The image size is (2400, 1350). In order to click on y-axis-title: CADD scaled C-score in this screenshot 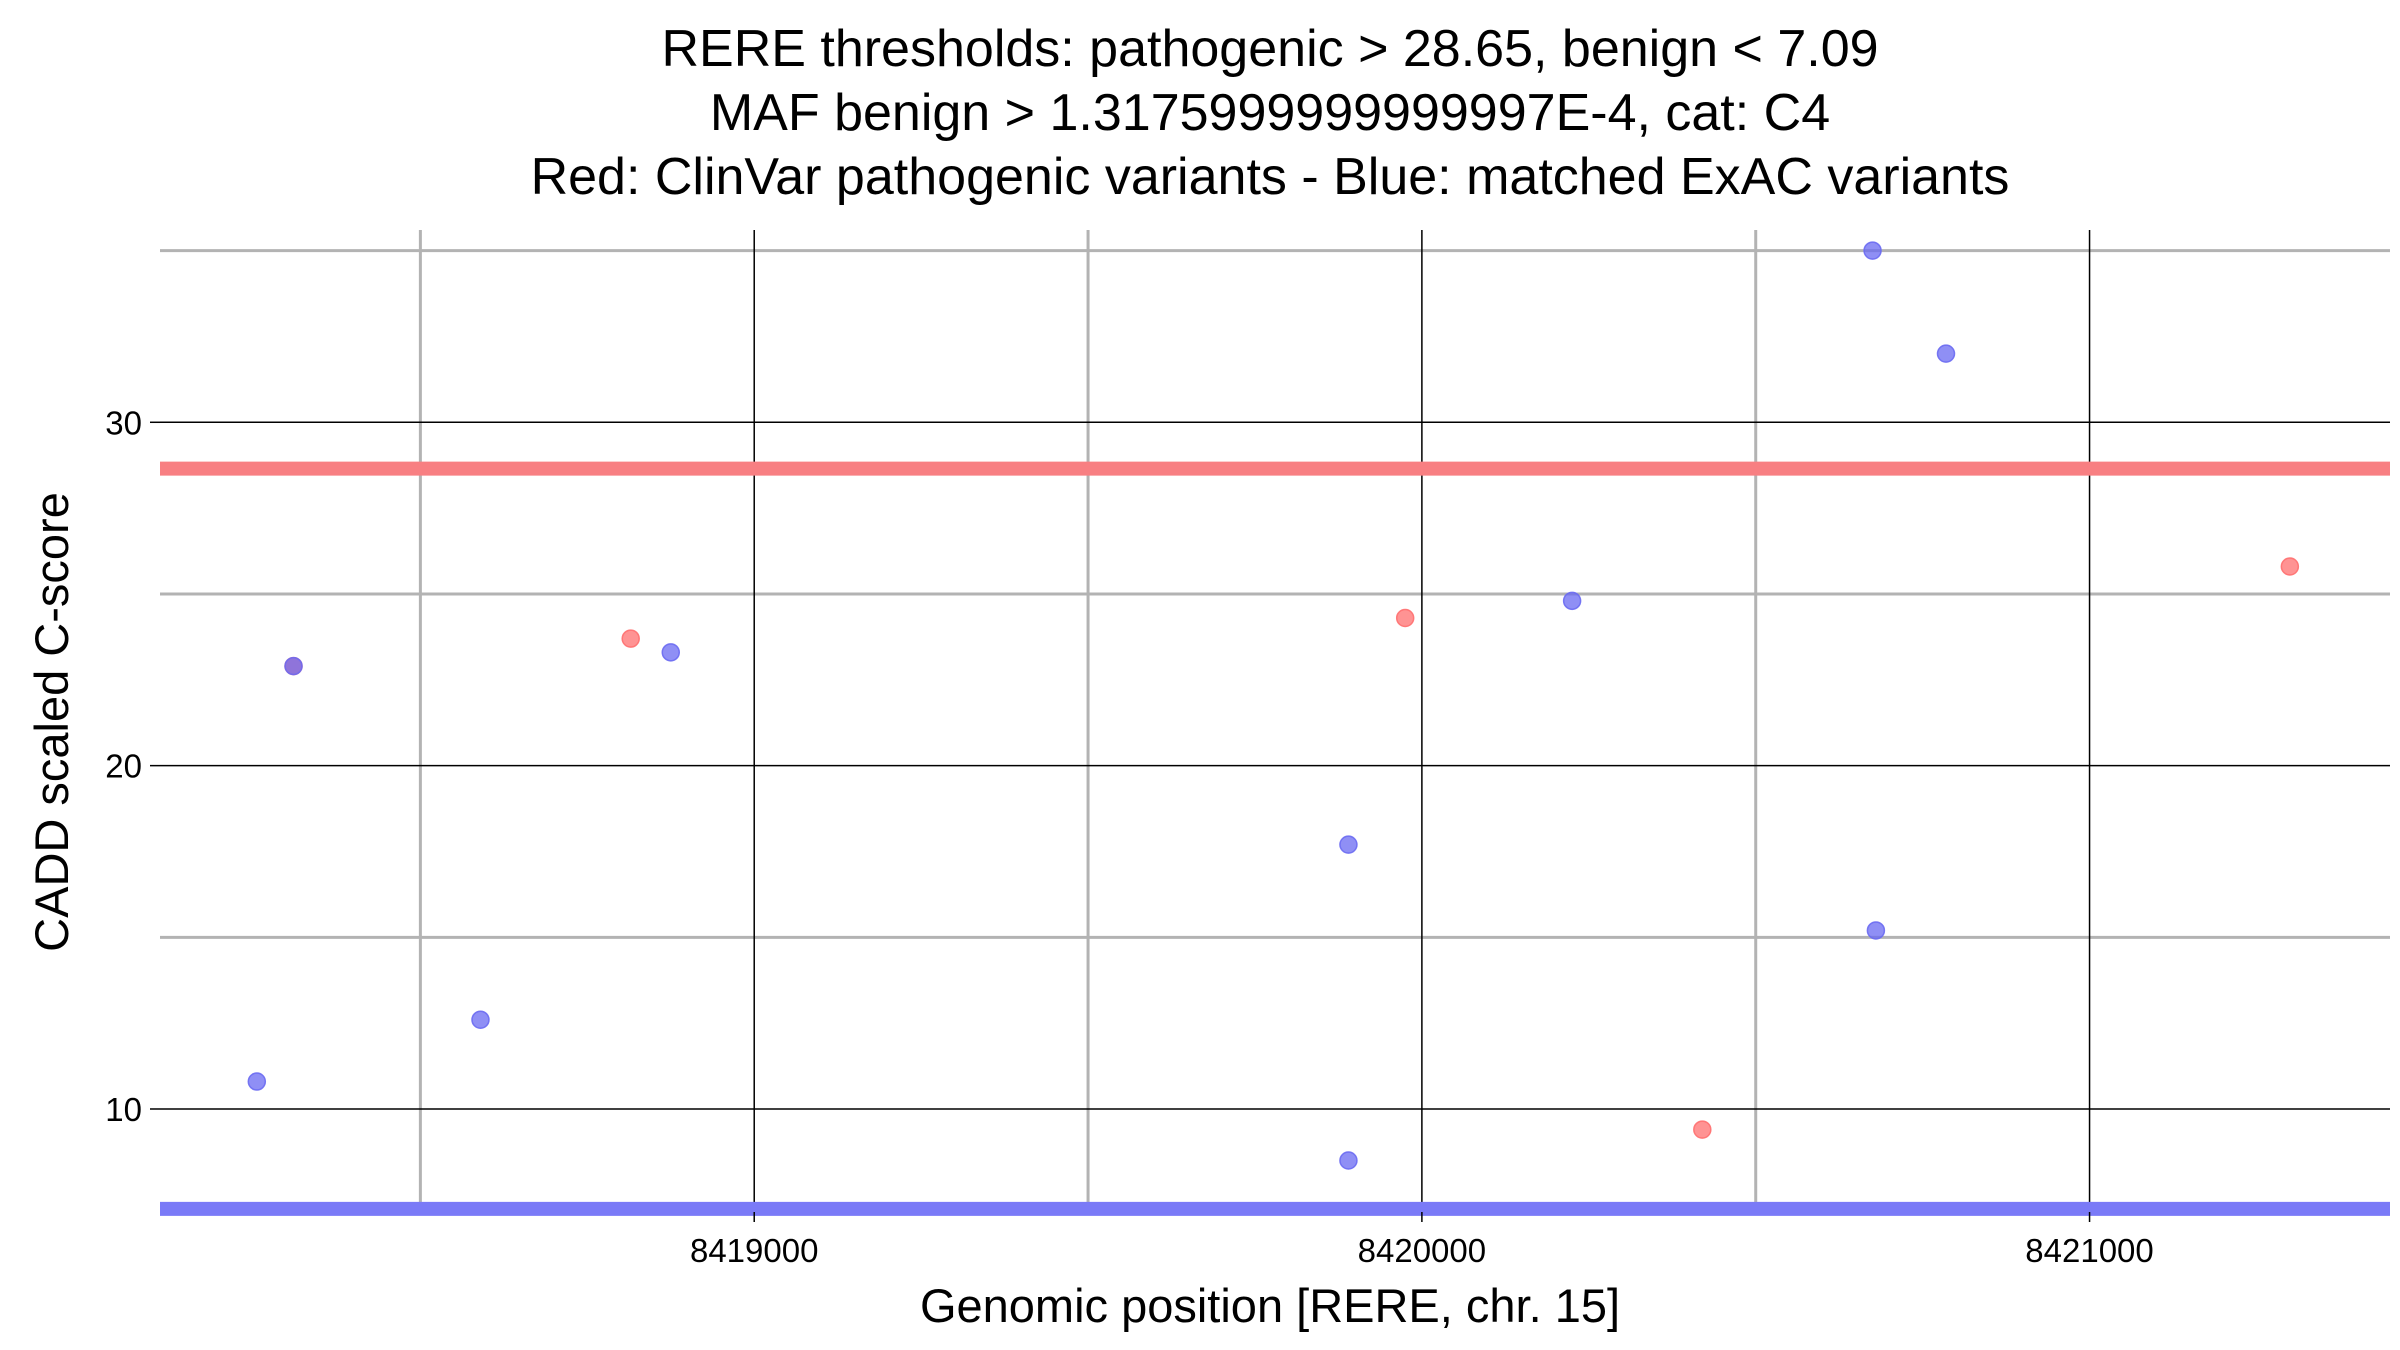, I will do `click(51, 722)`.